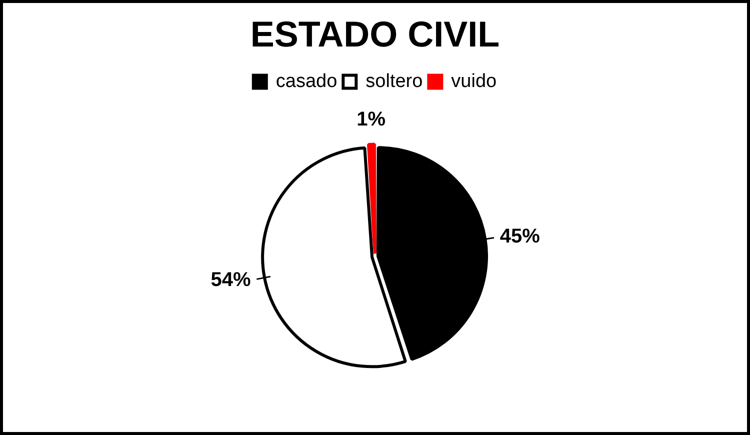 Image resolution: width=750 pixels, height=435 pixels. What do you see at coordinates (474, 81) in the screenshot?
I see `legend-label: vuido` at bounding box center [474, 81].